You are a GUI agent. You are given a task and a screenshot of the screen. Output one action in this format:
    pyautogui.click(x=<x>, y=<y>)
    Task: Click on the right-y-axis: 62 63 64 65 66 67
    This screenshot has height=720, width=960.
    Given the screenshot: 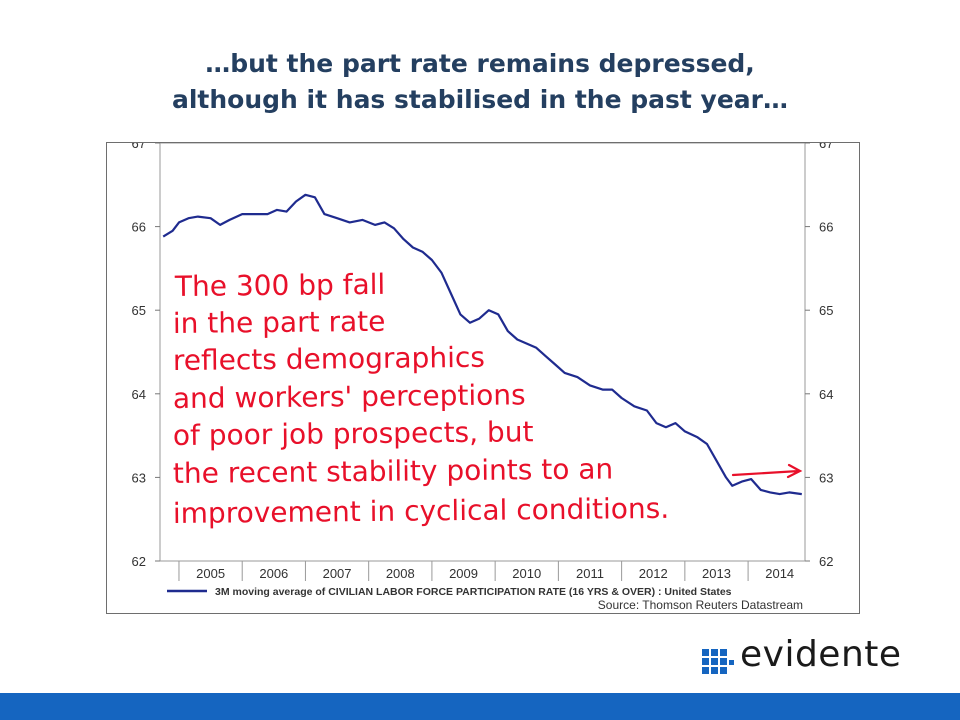 What is the action you would take?
    pyautogui.click(x=819, y=356)
    